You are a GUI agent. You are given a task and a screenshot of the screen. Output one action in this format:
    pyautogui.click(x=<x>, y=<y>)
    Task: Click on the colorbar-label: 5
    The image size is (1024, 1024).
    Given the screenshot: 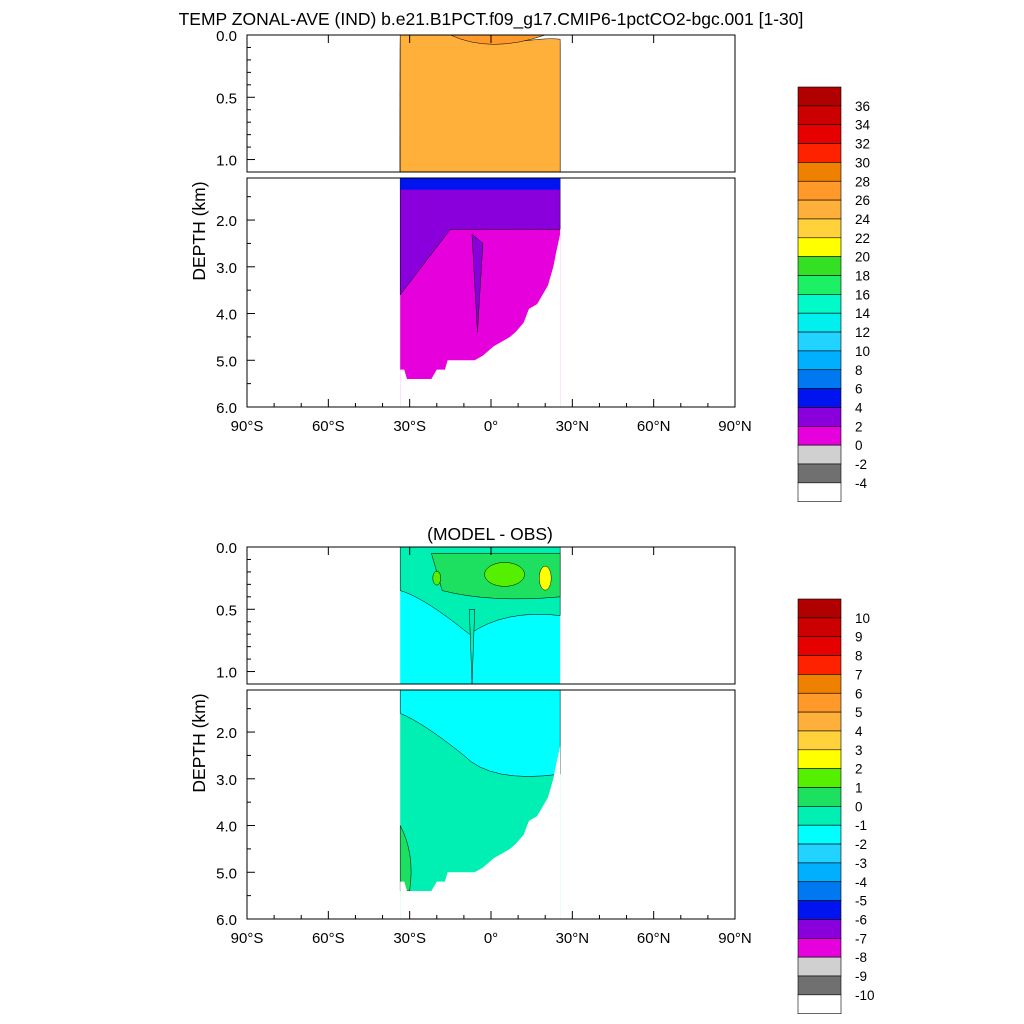 What is the action you would take?
    pyautogui.click(x=859, y=712)
    